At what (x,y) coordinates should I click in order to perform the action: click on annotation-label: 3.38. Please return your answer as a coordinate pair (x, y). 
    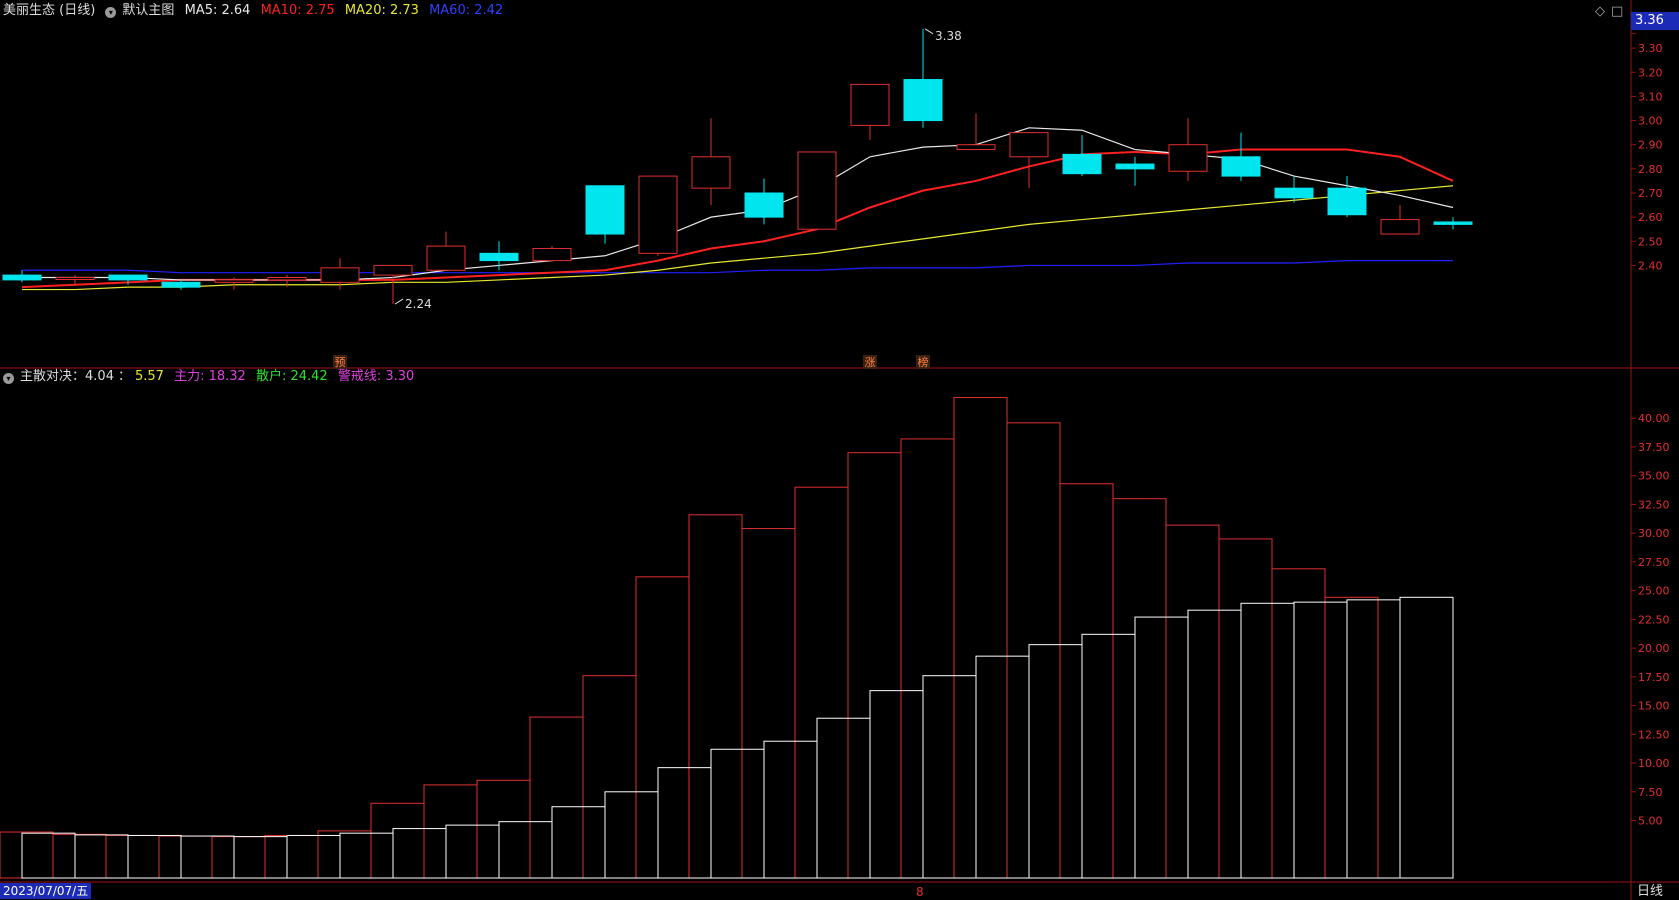
    Looking at the image, I should click on (948, 36).